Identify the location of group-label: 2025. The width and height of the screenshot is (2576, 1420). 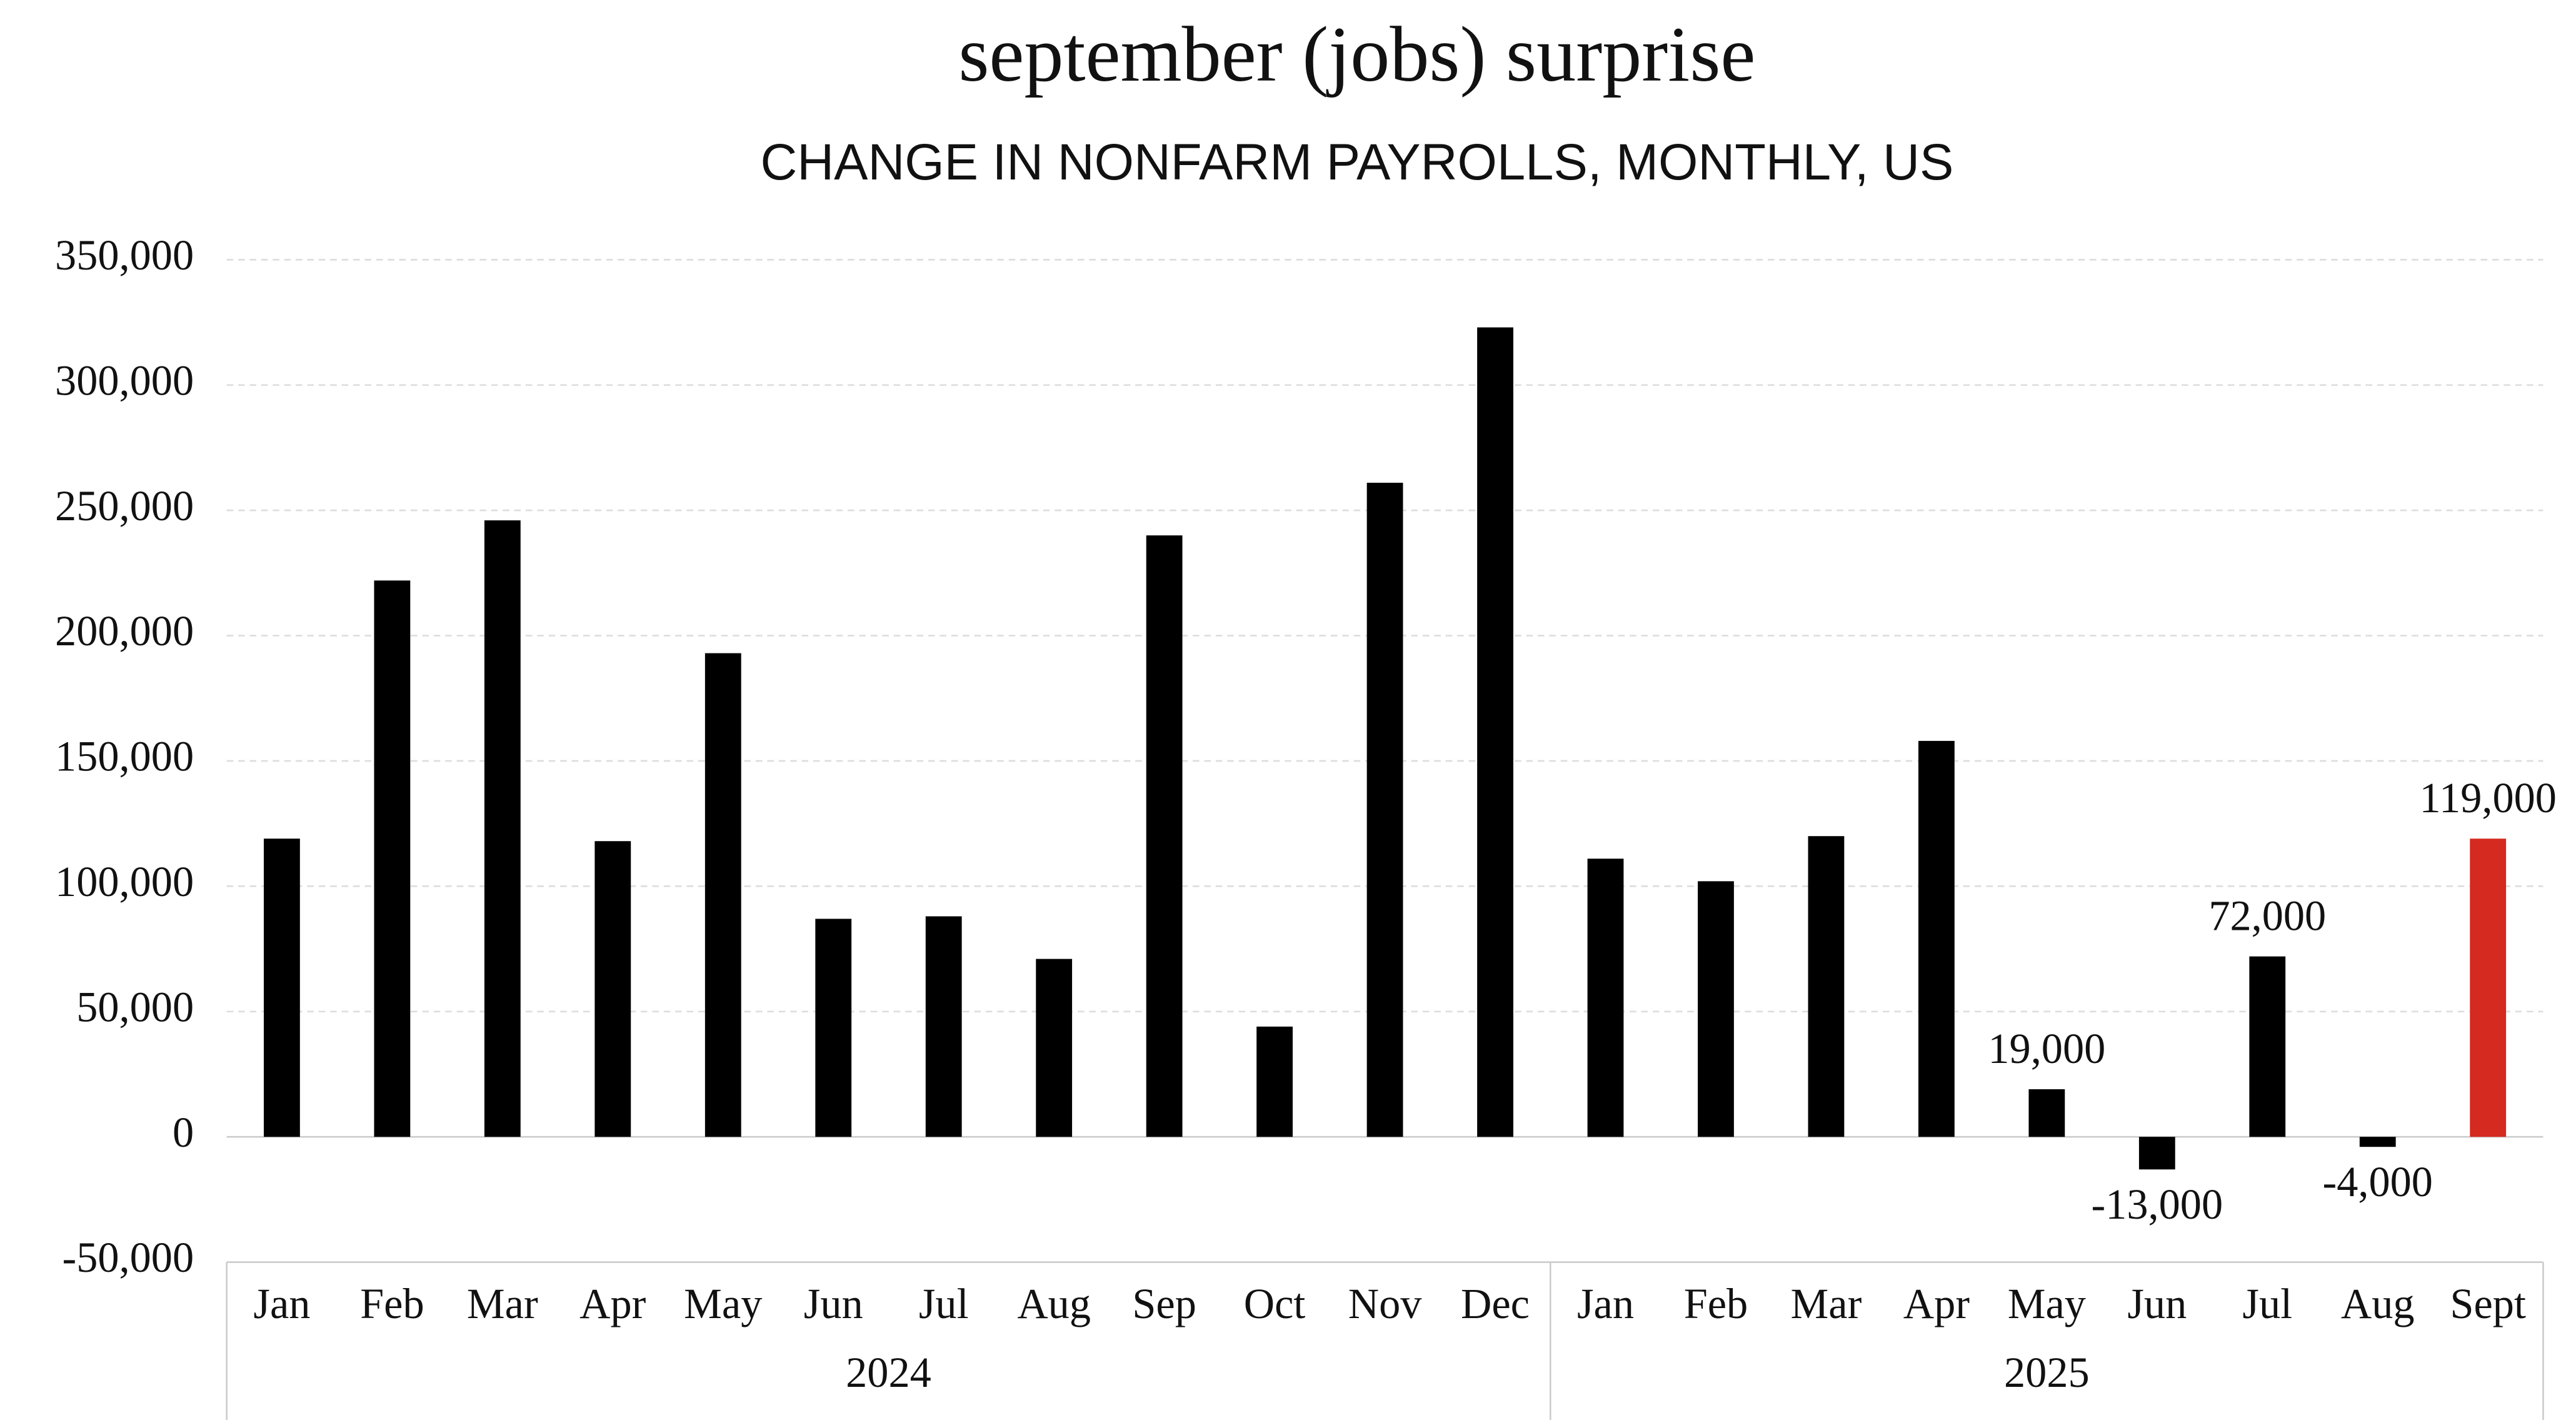
(2047, 1372).